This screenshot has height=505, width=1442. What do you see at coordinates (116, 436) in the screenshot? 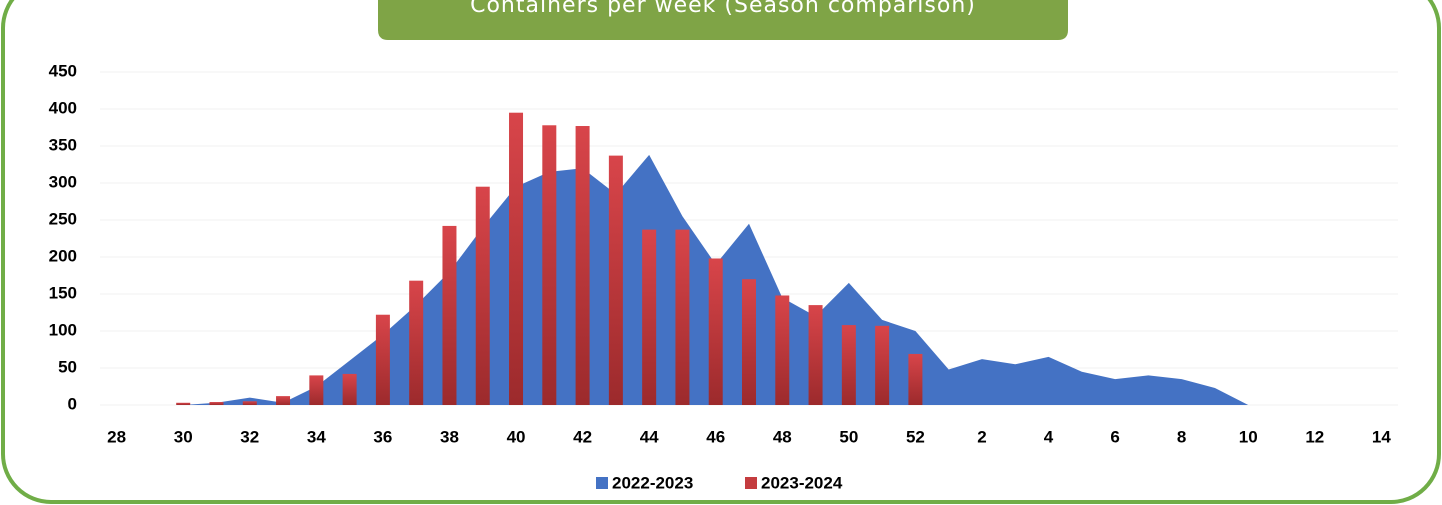
I see `x-tick-label: 28` at bounding box center [116, 436].